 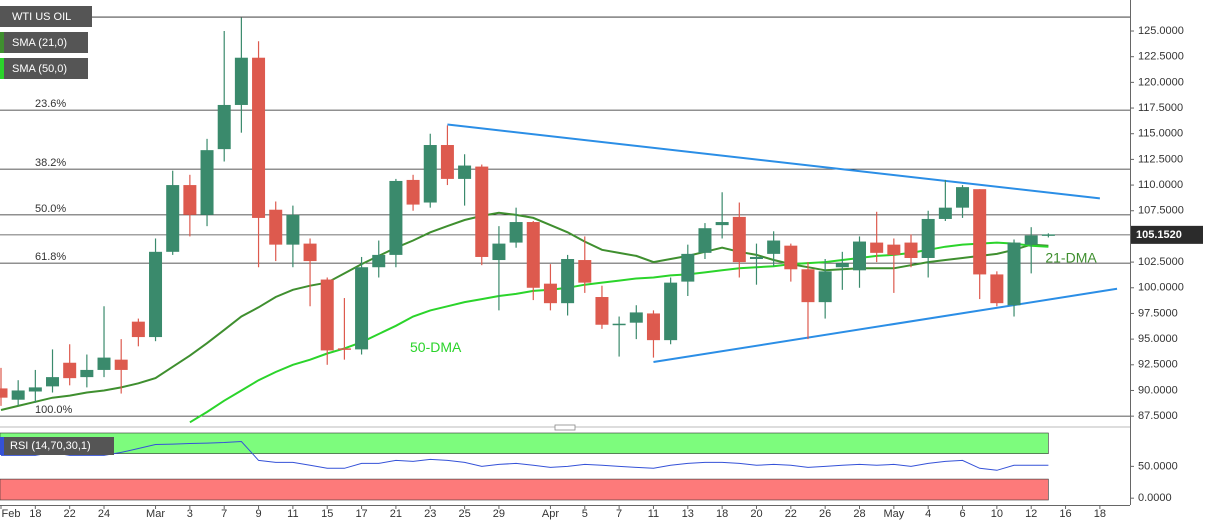 What do you see at coordinates (1158, 416) in the screenshot?
I see `y-tick-label: 87.5000` at bounding box center [1158, 416].